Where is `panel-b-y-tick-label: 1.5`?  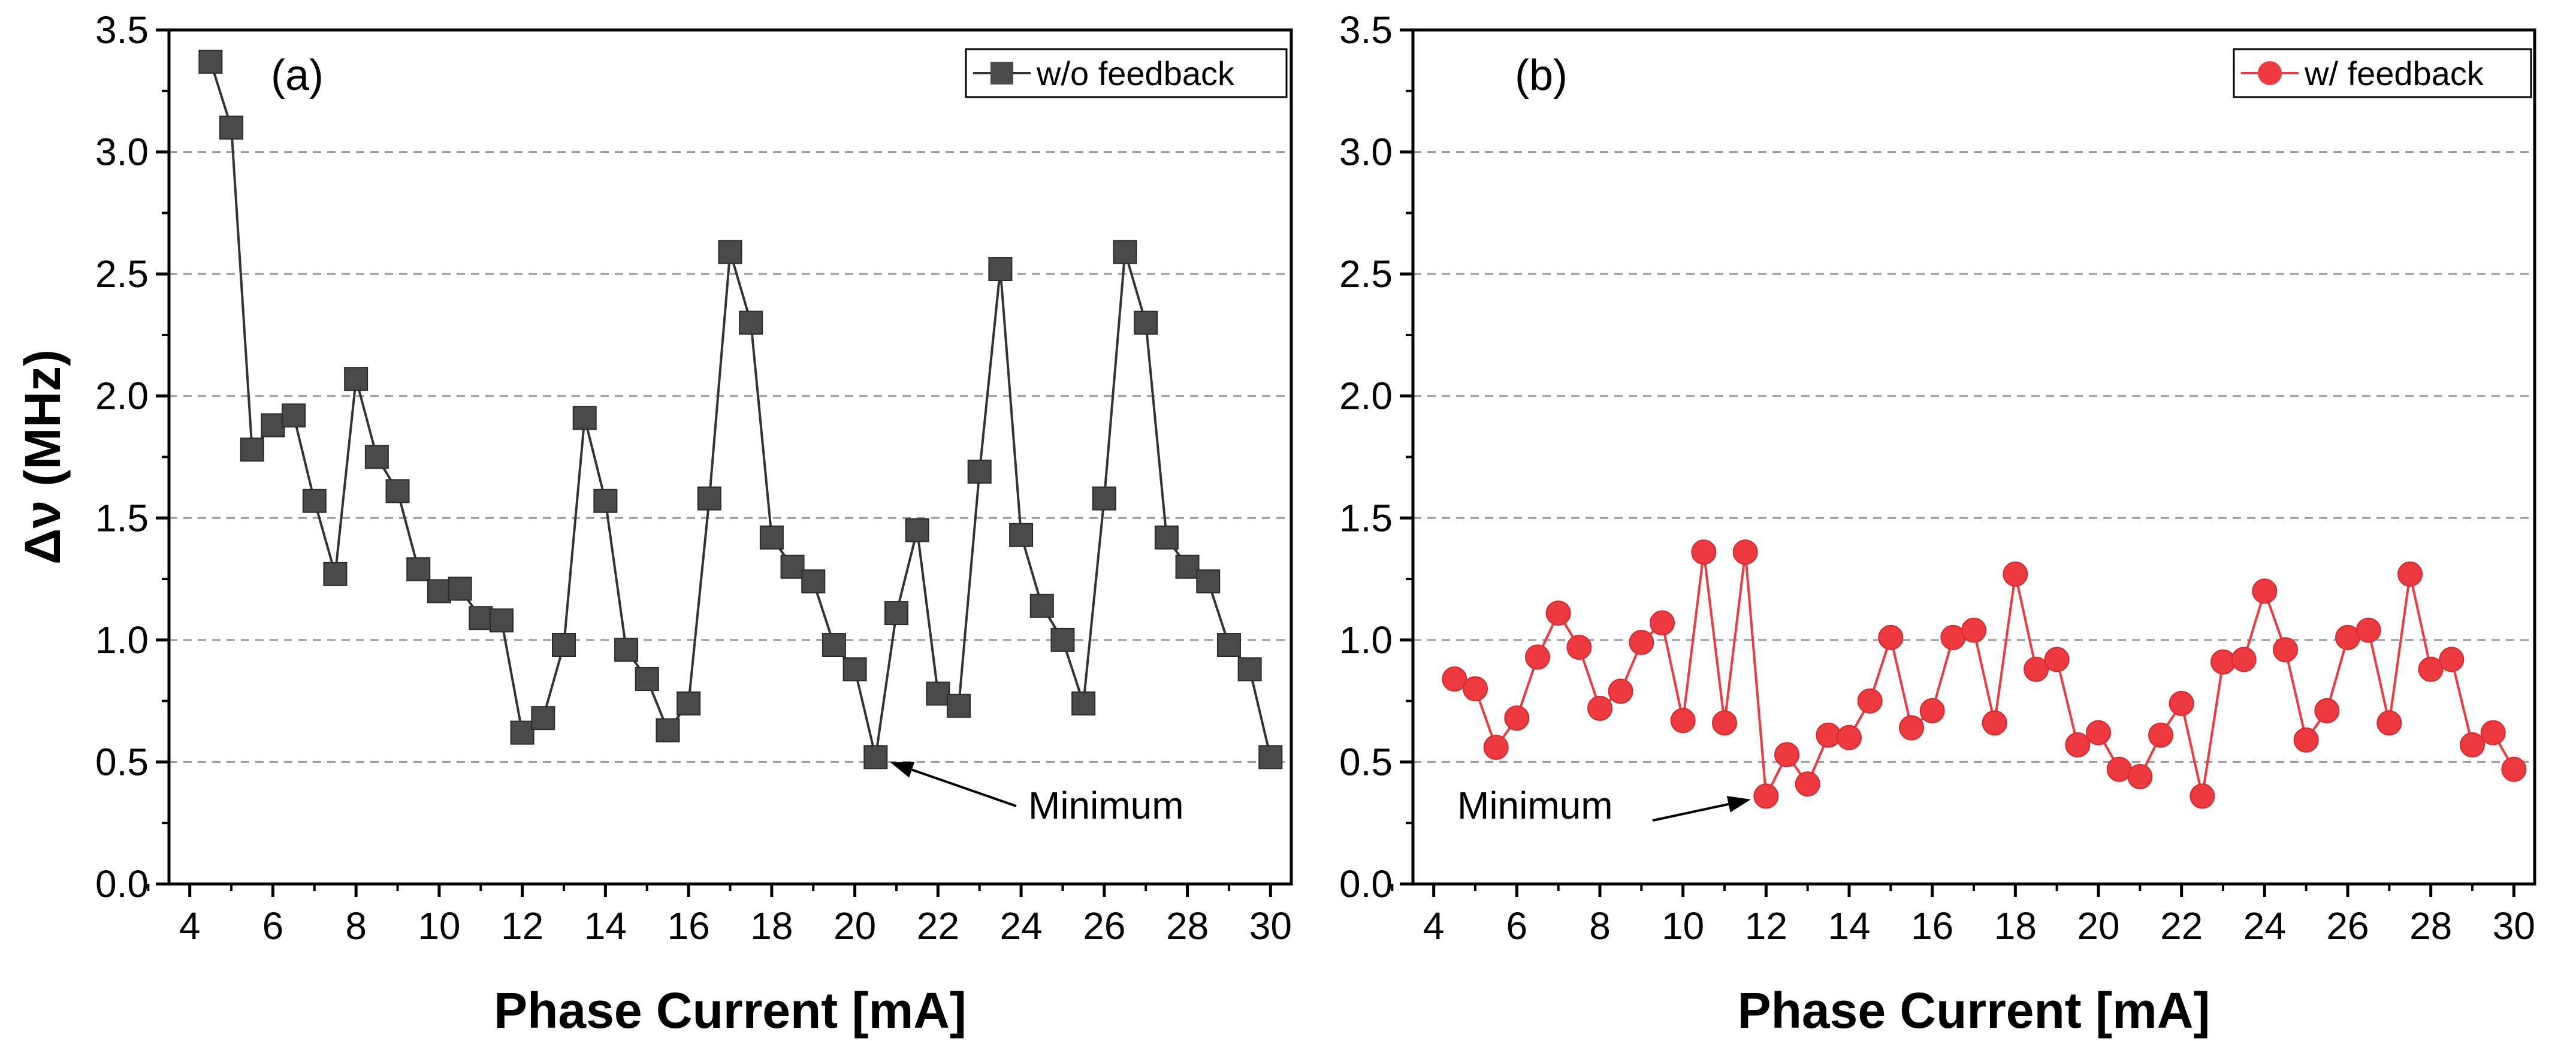 panel-b-y-tick-label: 1.5 is located at coordinates (1366, 517).